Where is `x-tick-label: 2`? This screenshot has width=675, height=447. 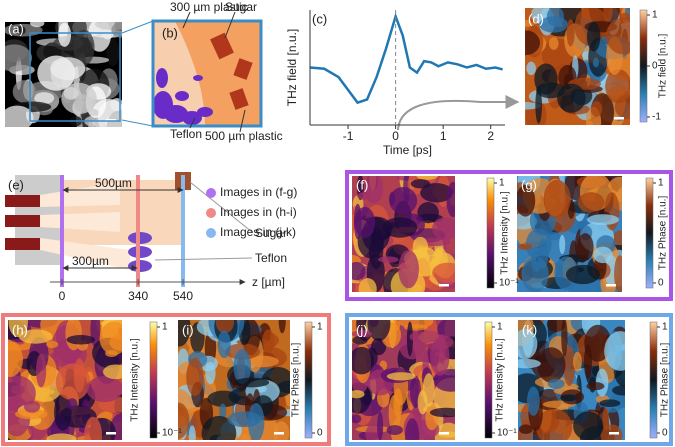
x-tick-label: 2 is located at coordinates (490, 136).